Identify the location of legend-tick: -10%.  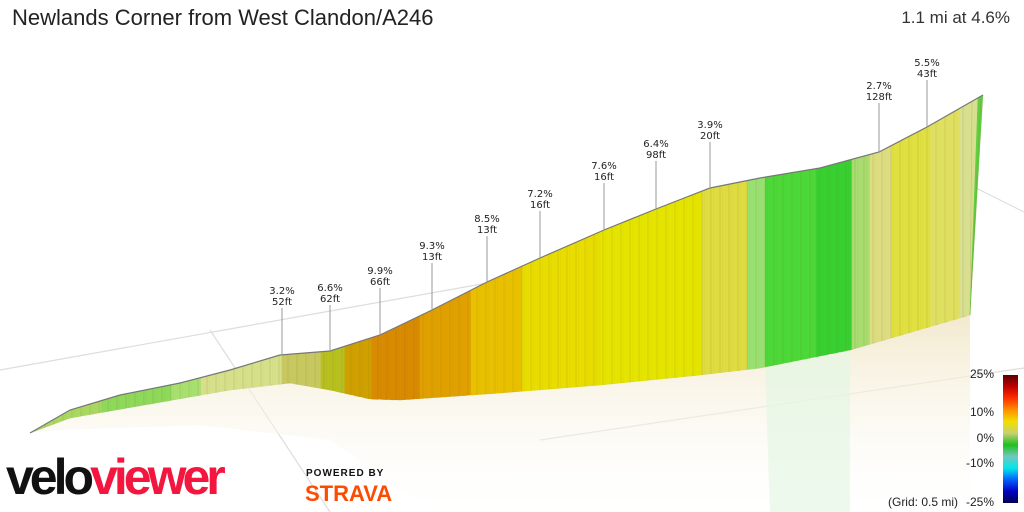
(979, 463).